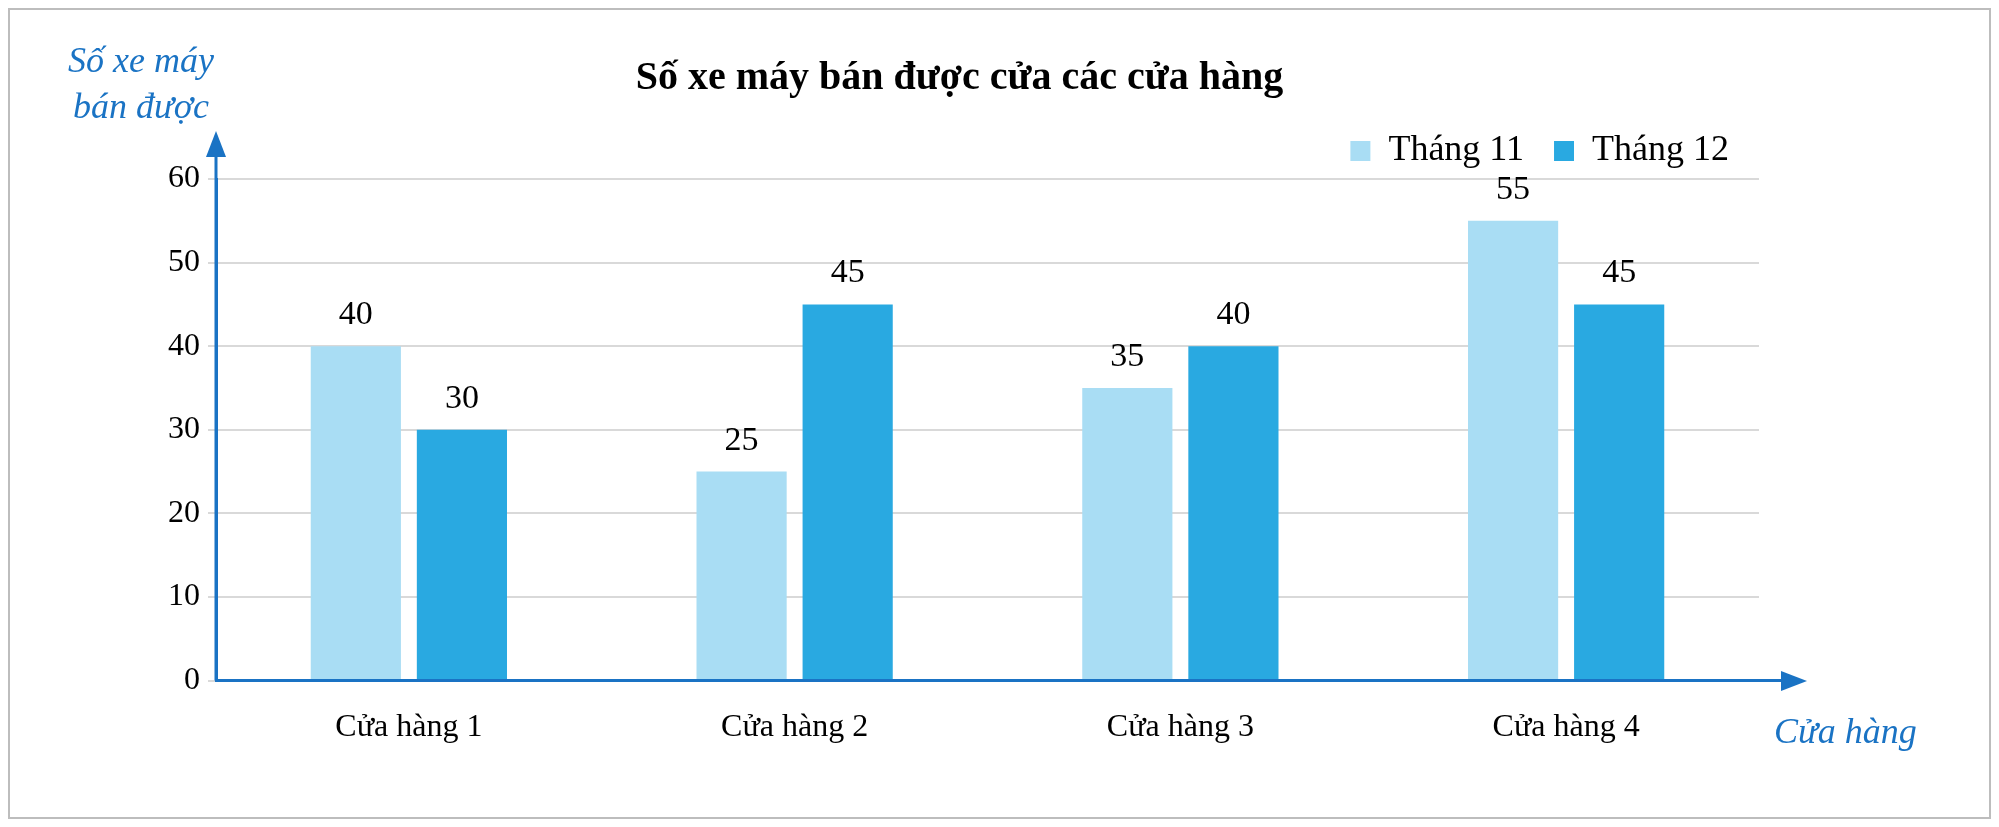 This screenshot has height=827, width=1999. What do you see at coordinates (461, 396) in the screenshot?
I see `data-label: 30` at bounding box center [461, 396].